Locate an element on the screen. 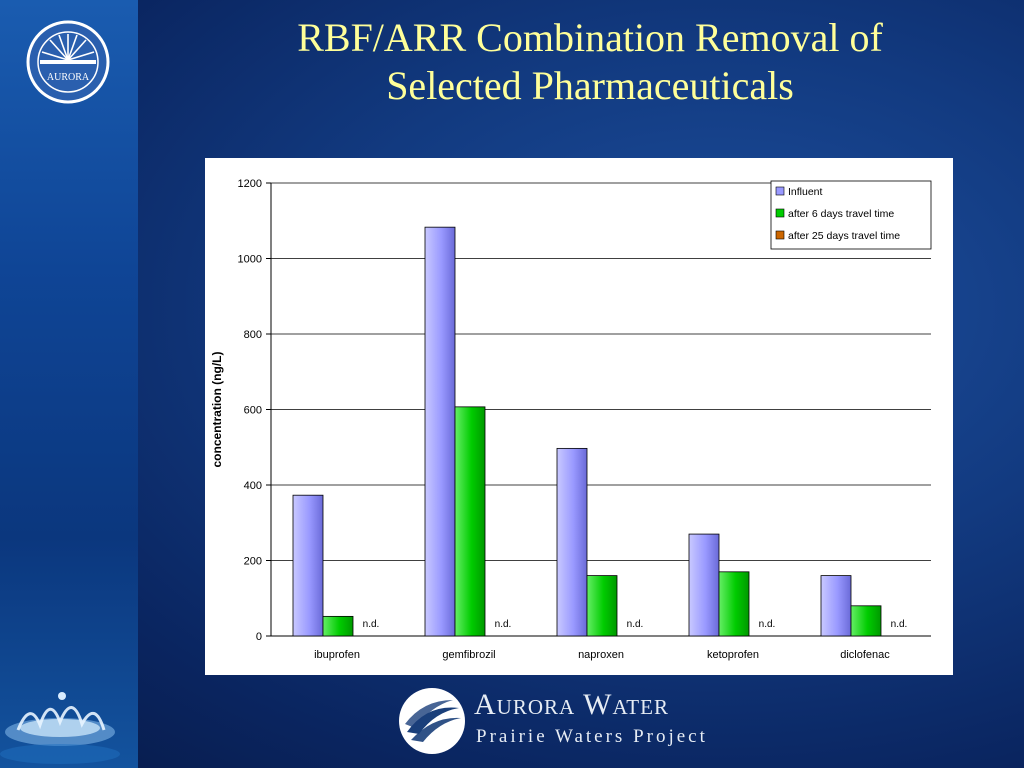  slide-title-line-1: RBF/ARR Combination Removal of is located at coordinates (590, 37).